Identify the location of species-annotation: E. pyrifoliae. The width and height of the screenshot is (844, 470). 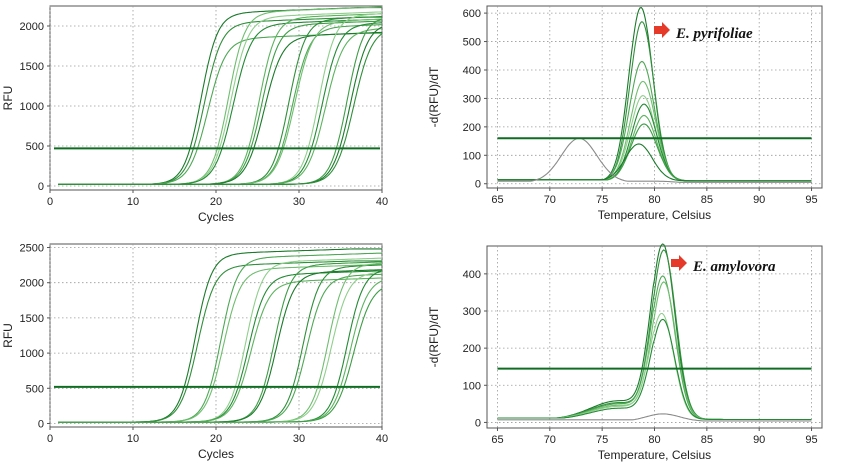
(714, 34).